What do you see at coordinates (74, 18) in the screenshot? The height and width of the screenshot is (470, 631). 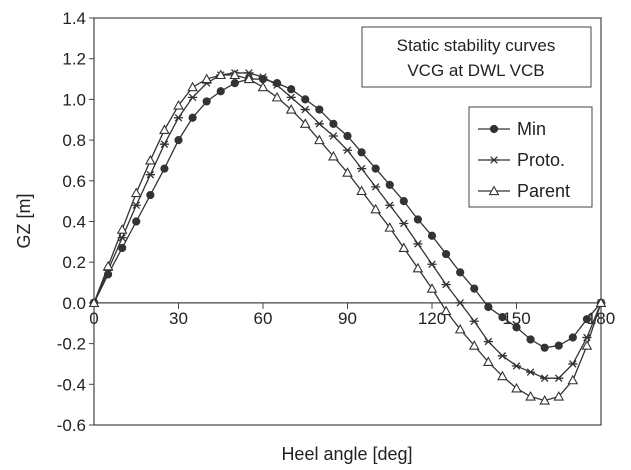 I see `y-tick-label: 1.4` at bounding box center [74, 18].